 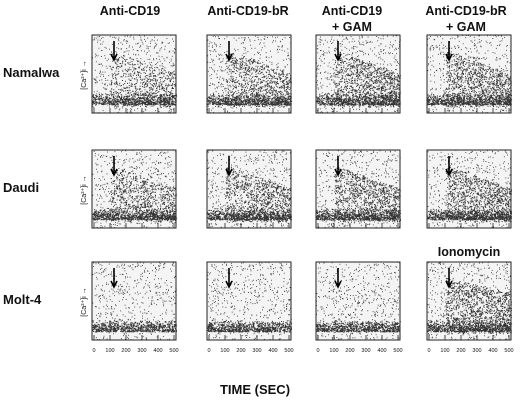 I want to click on dot-plot: 0 100 200 300 400 500 [Ca²⁺]i →, so click(x=130, y=307).